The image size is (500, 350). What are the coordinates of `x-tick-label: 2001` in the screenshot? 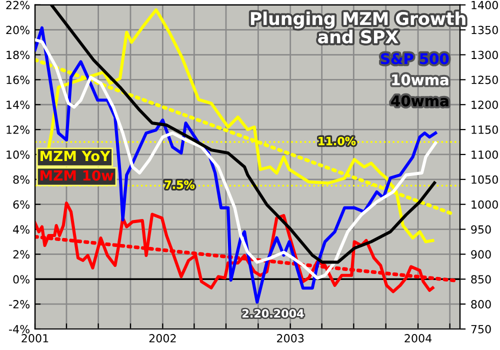 It's located at (35, 338).